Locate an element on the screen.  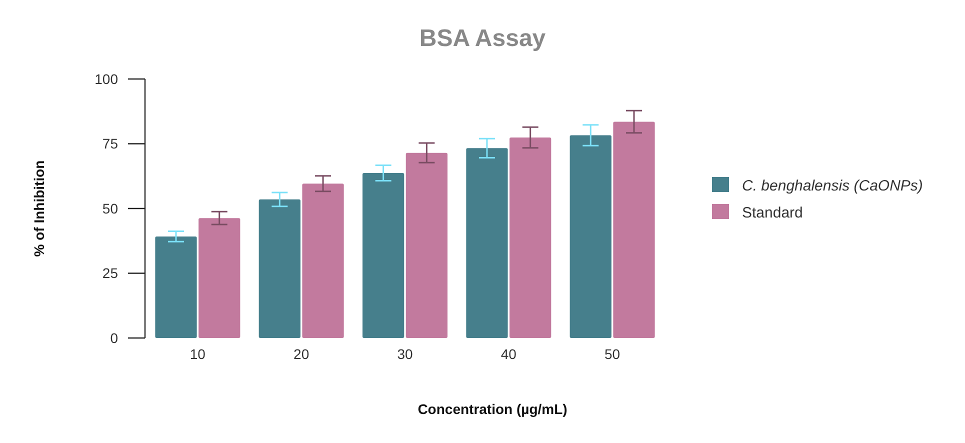
x-tick-label: 30 is located at coordinates (405, 354).